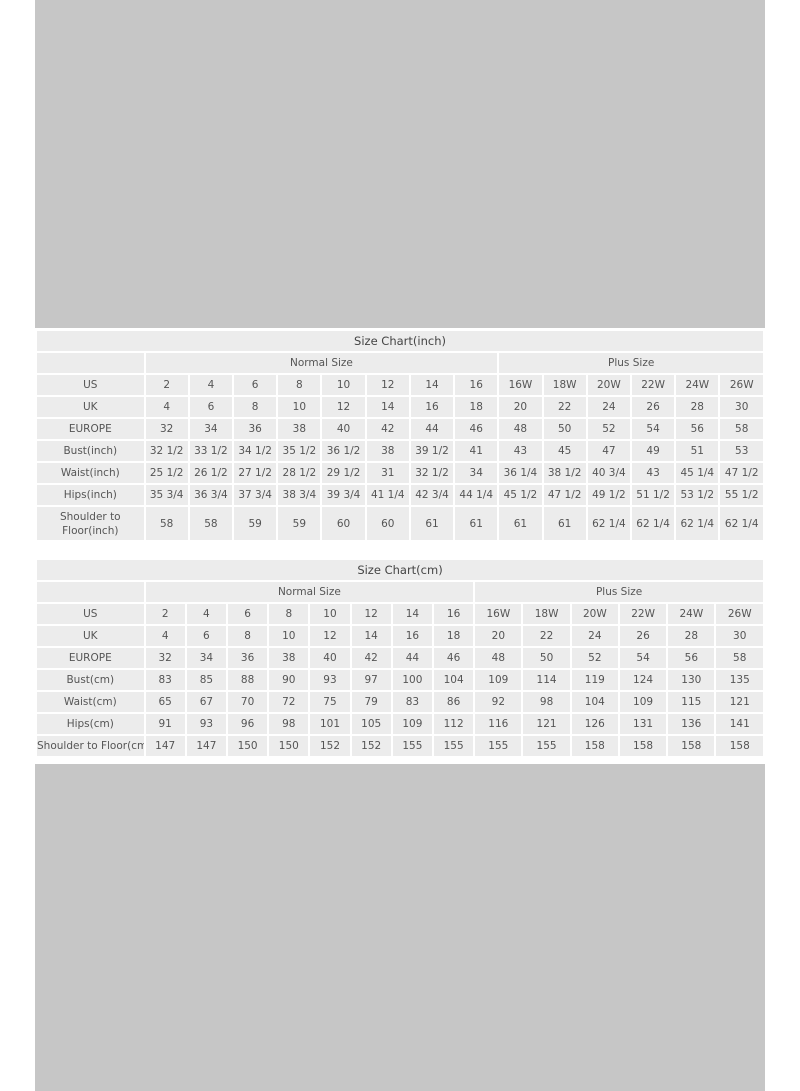 Image resolution: width=800 pixels, height=1091 pixels. Describe the element at coordinates (400, 385) in the screenshot. I see `table-row: US 2 4 6 8 10 12 14 16 16W 18W 20W 22W 24W 26W` at that location.